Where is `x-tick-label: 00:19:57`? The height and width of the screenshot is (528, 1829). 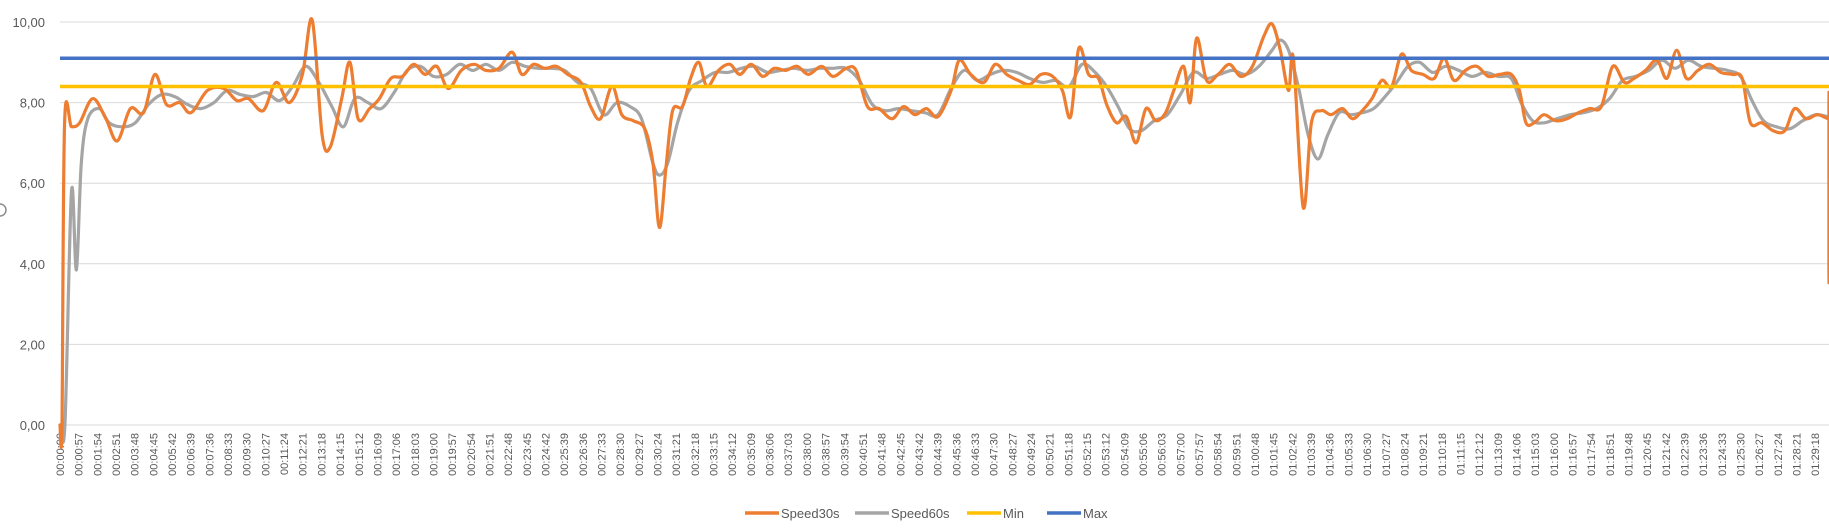 x-tick-label: 00:19:57 is located at coordinates (453, 454).